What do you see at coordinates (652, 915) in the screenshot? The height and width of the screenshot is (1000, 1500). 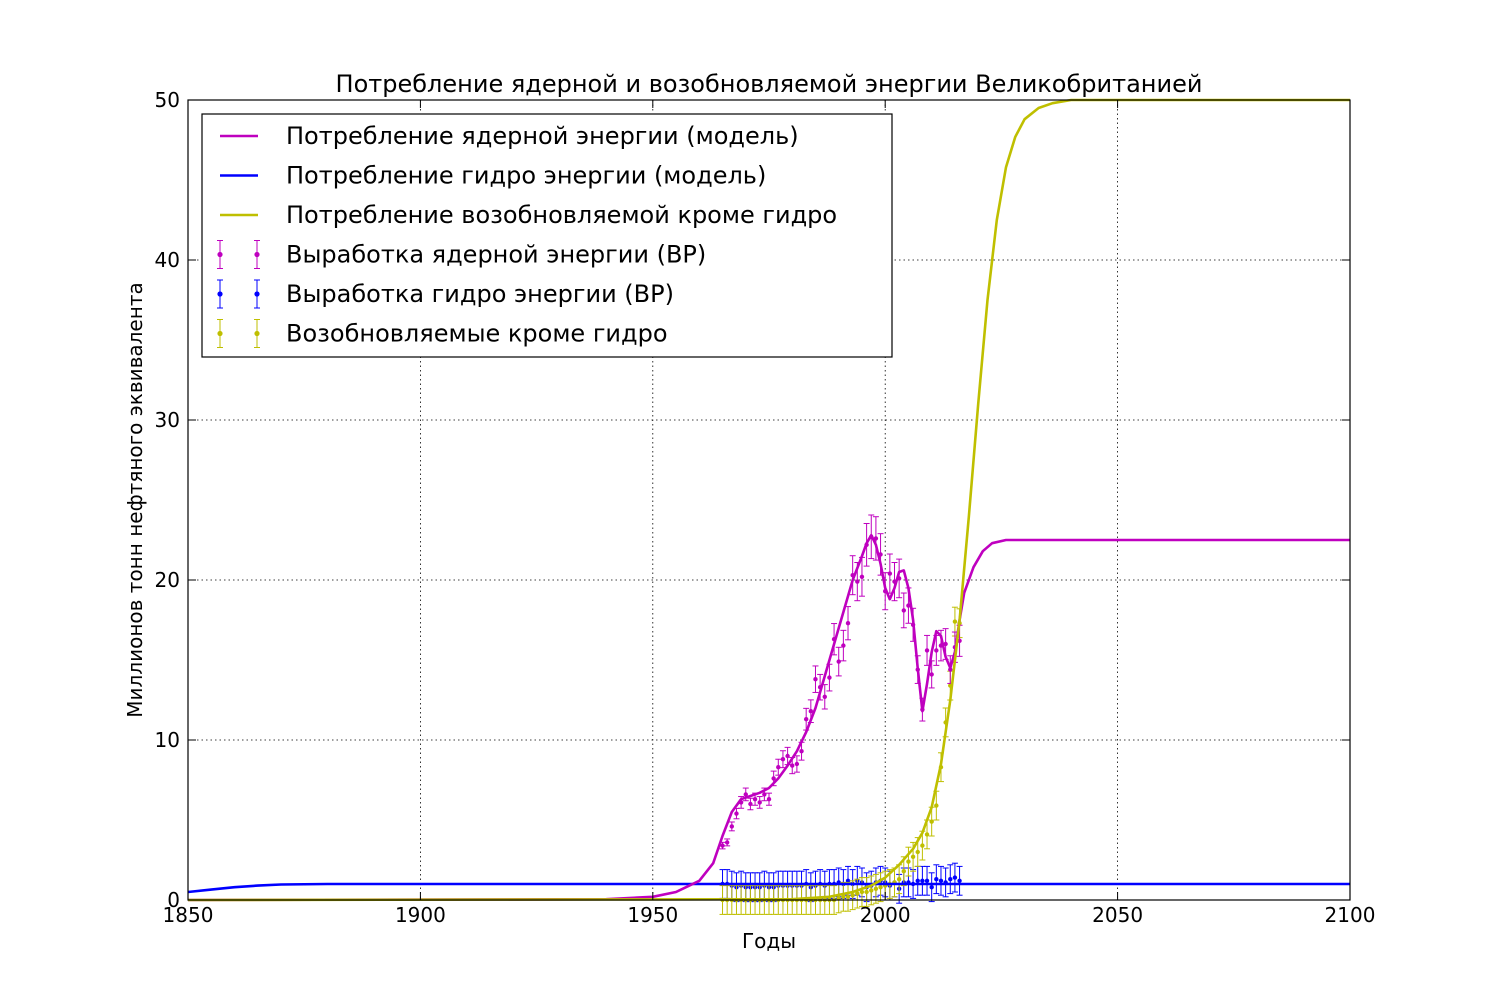 I see `x-tick-label: 1950` at bounding box center [652, 915].